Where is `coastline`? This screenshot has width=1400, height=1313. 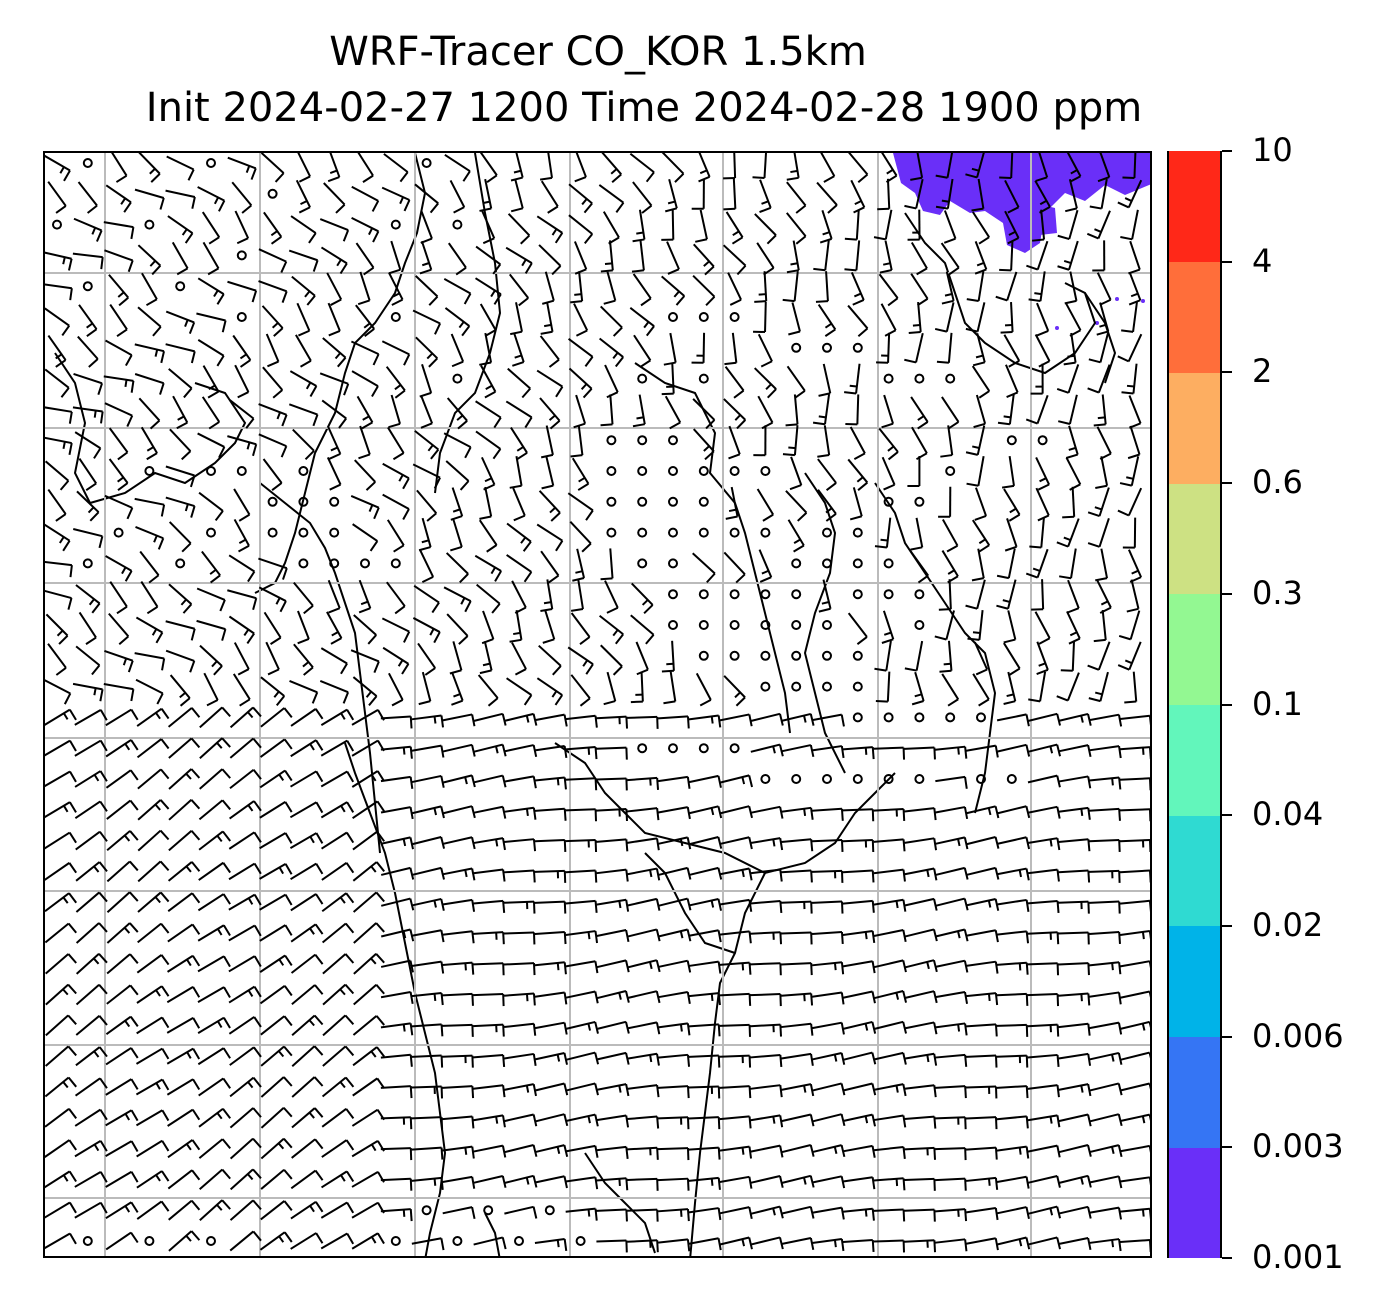 coastline is located at coordinates (824, 623).